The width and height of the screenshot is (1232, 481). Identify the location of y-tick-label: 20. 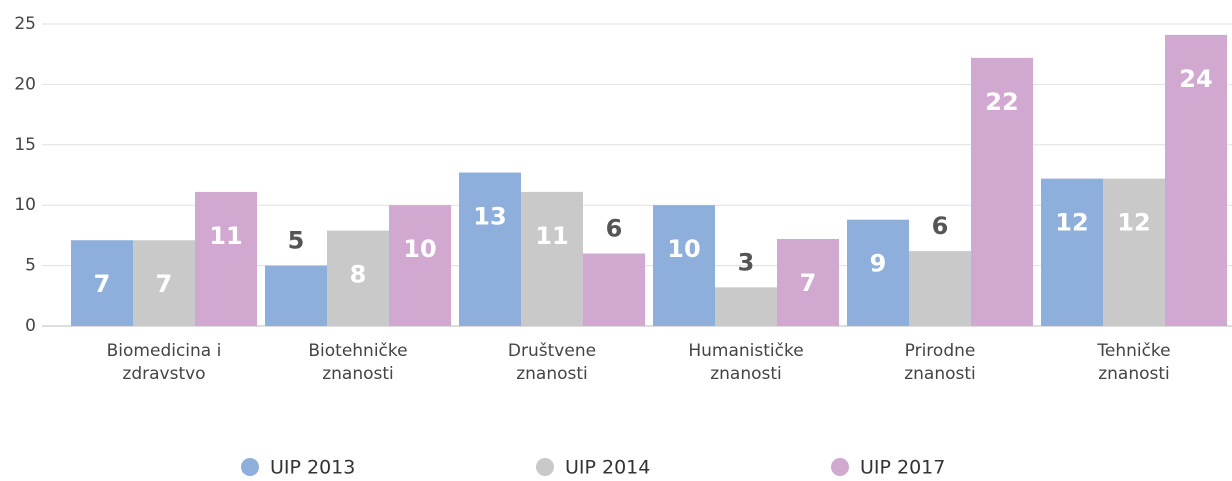
(25, 84).